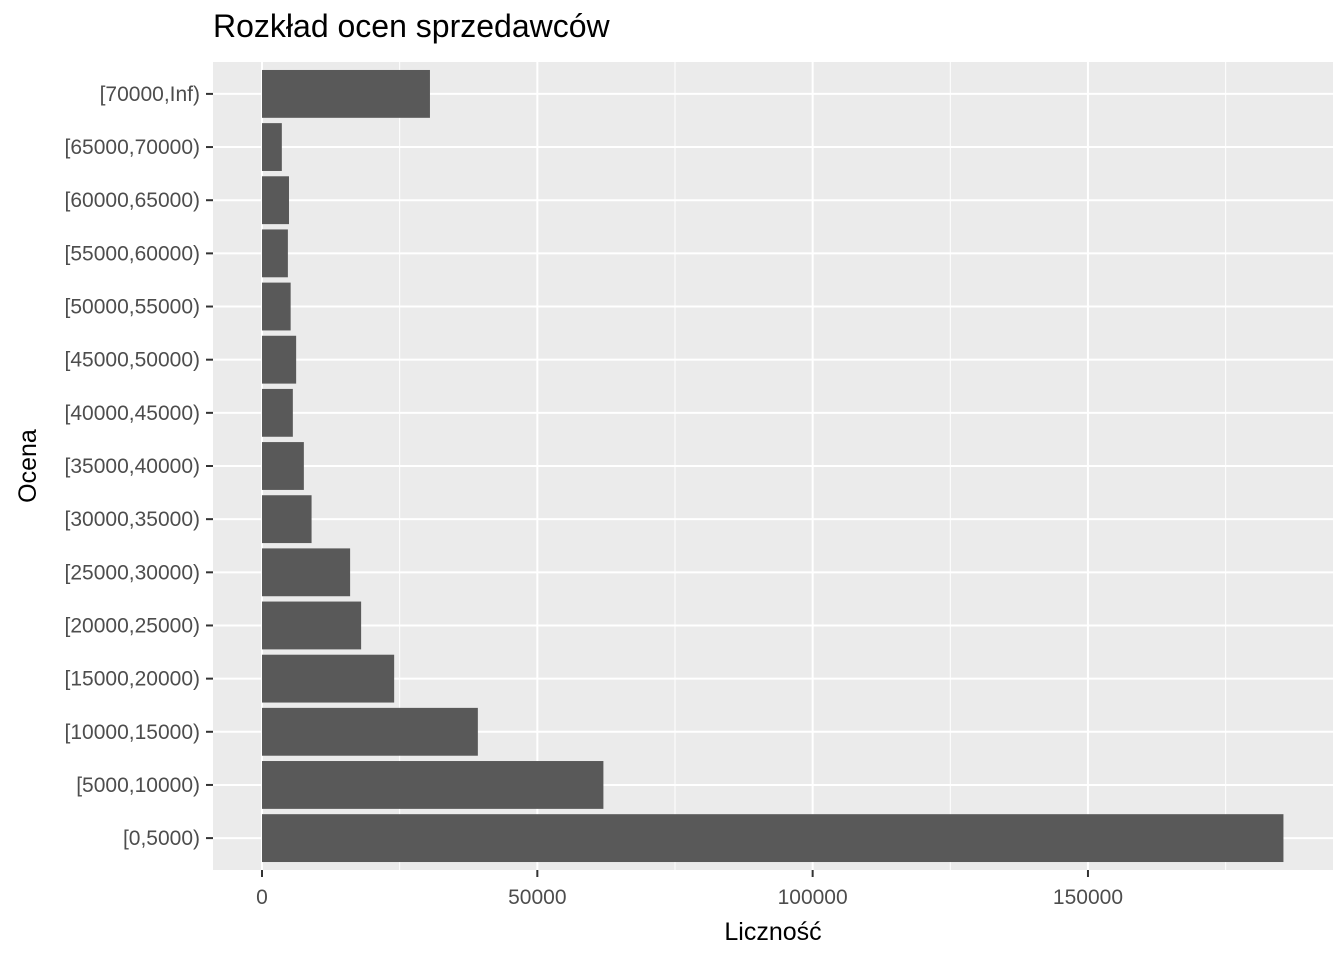 The image size is (1344, 960). Describe the element at coordinates (132, 360) in the screenshot. I see `y-tick-label: [45000,50000)` at that location.